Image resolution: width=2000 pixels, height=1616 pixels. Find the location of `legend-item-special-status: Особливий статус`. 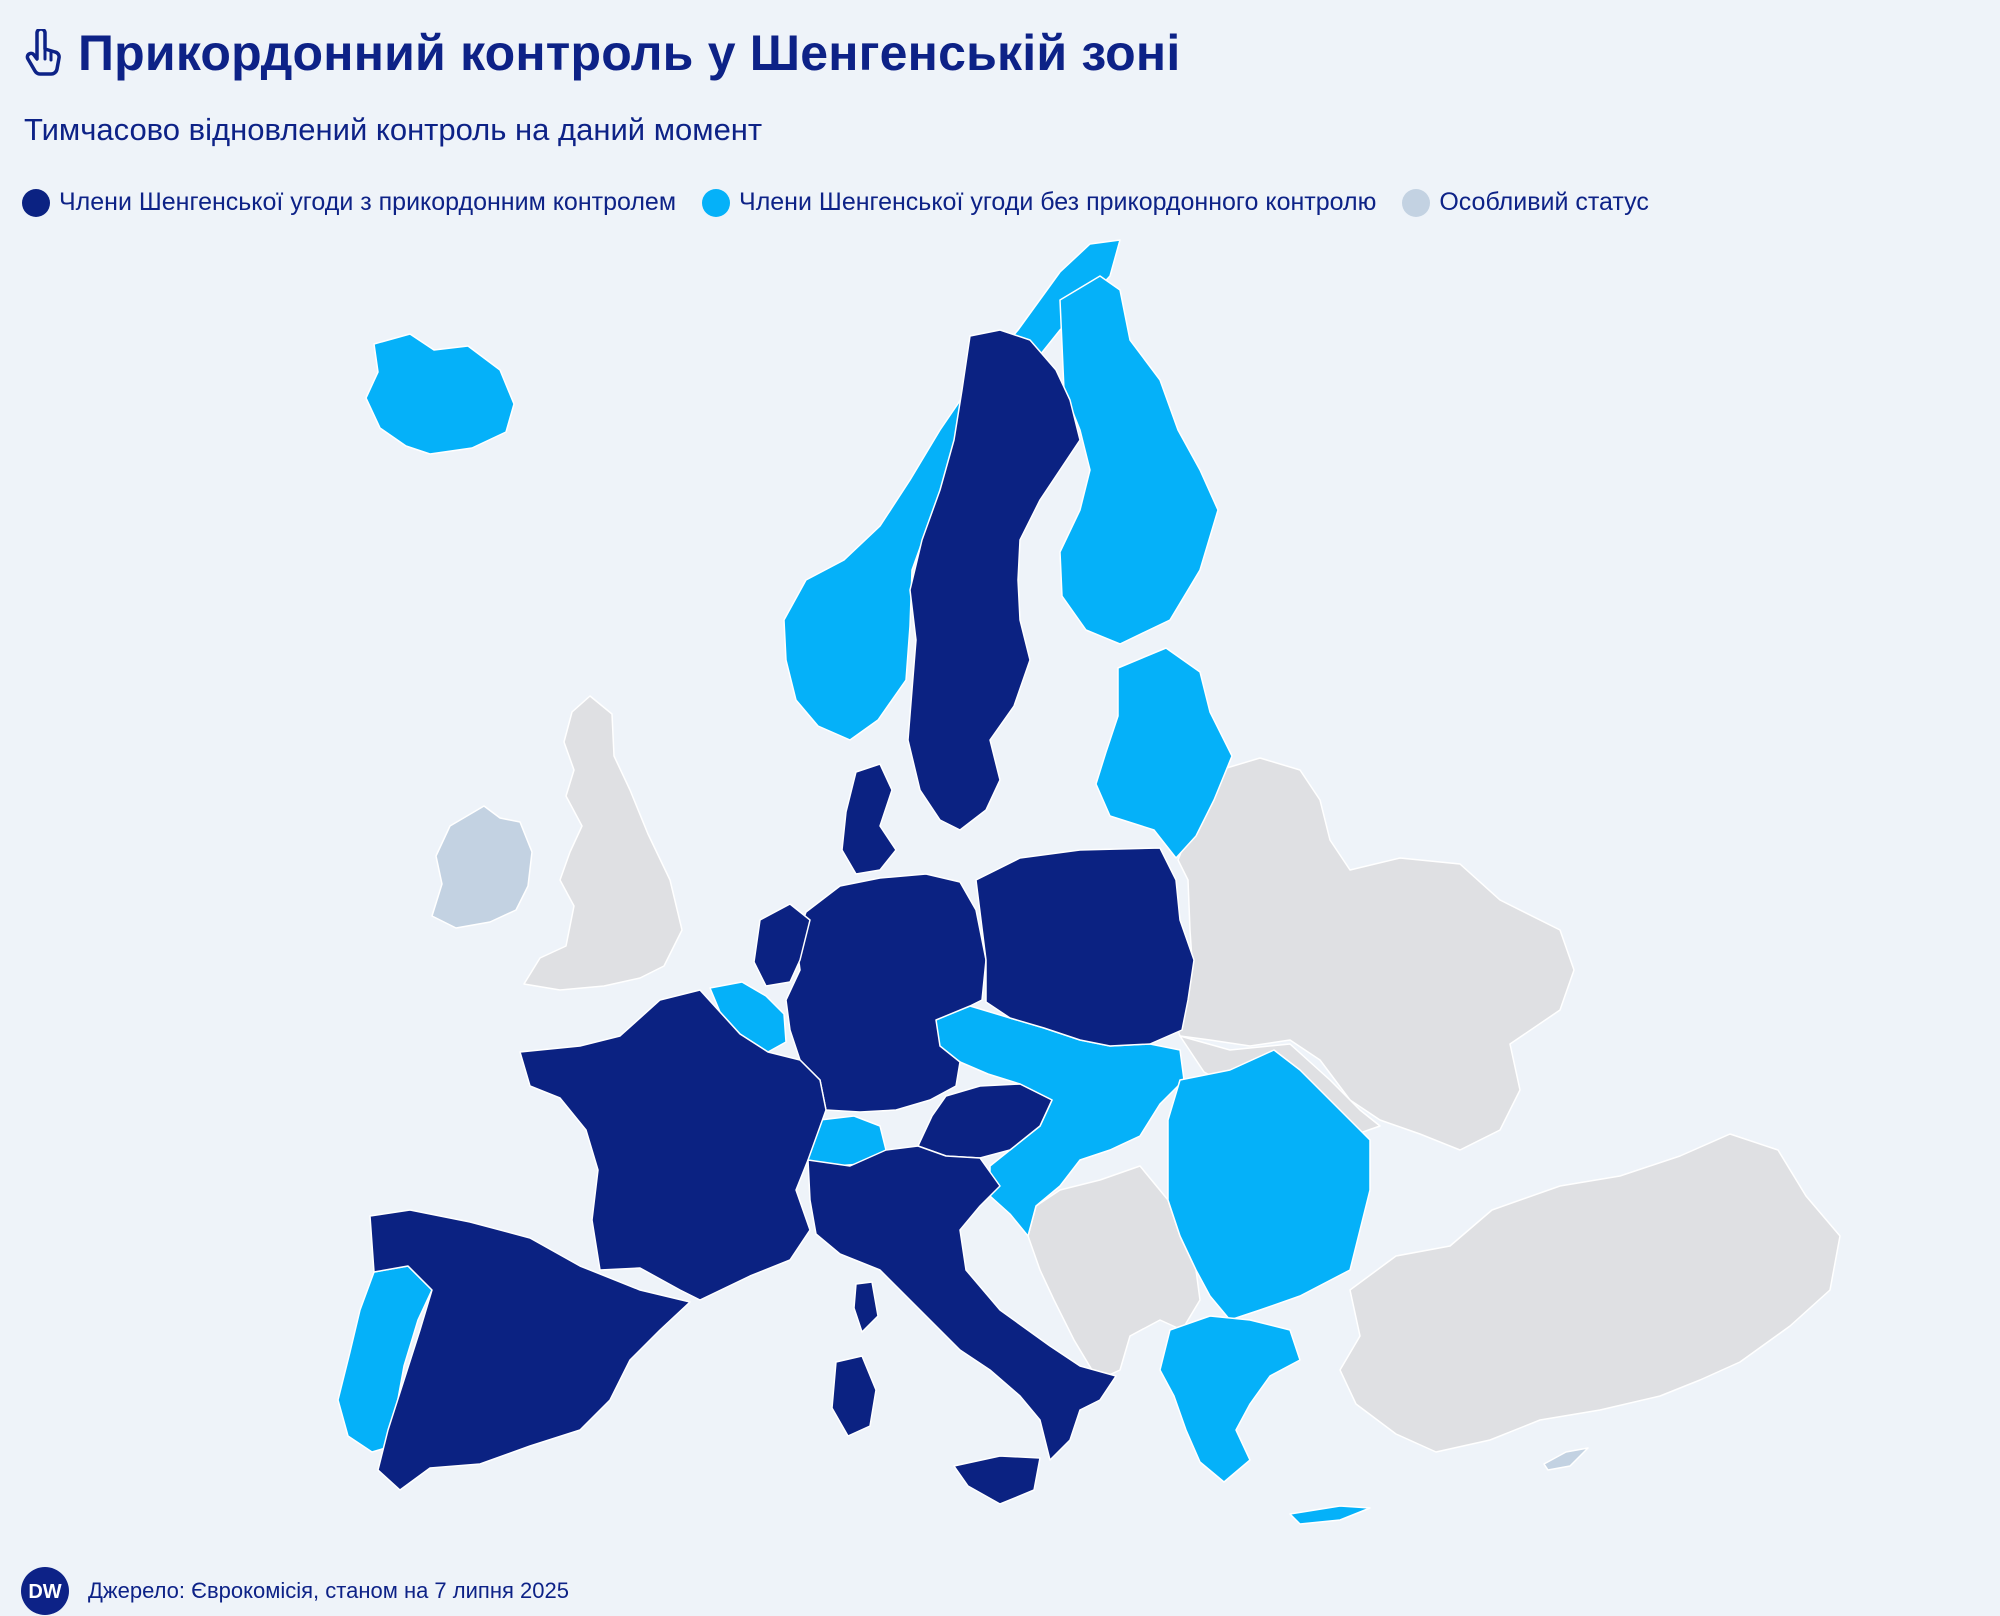

legend-item-special-status: Особливий статус is located at coordinates (1525, 202).